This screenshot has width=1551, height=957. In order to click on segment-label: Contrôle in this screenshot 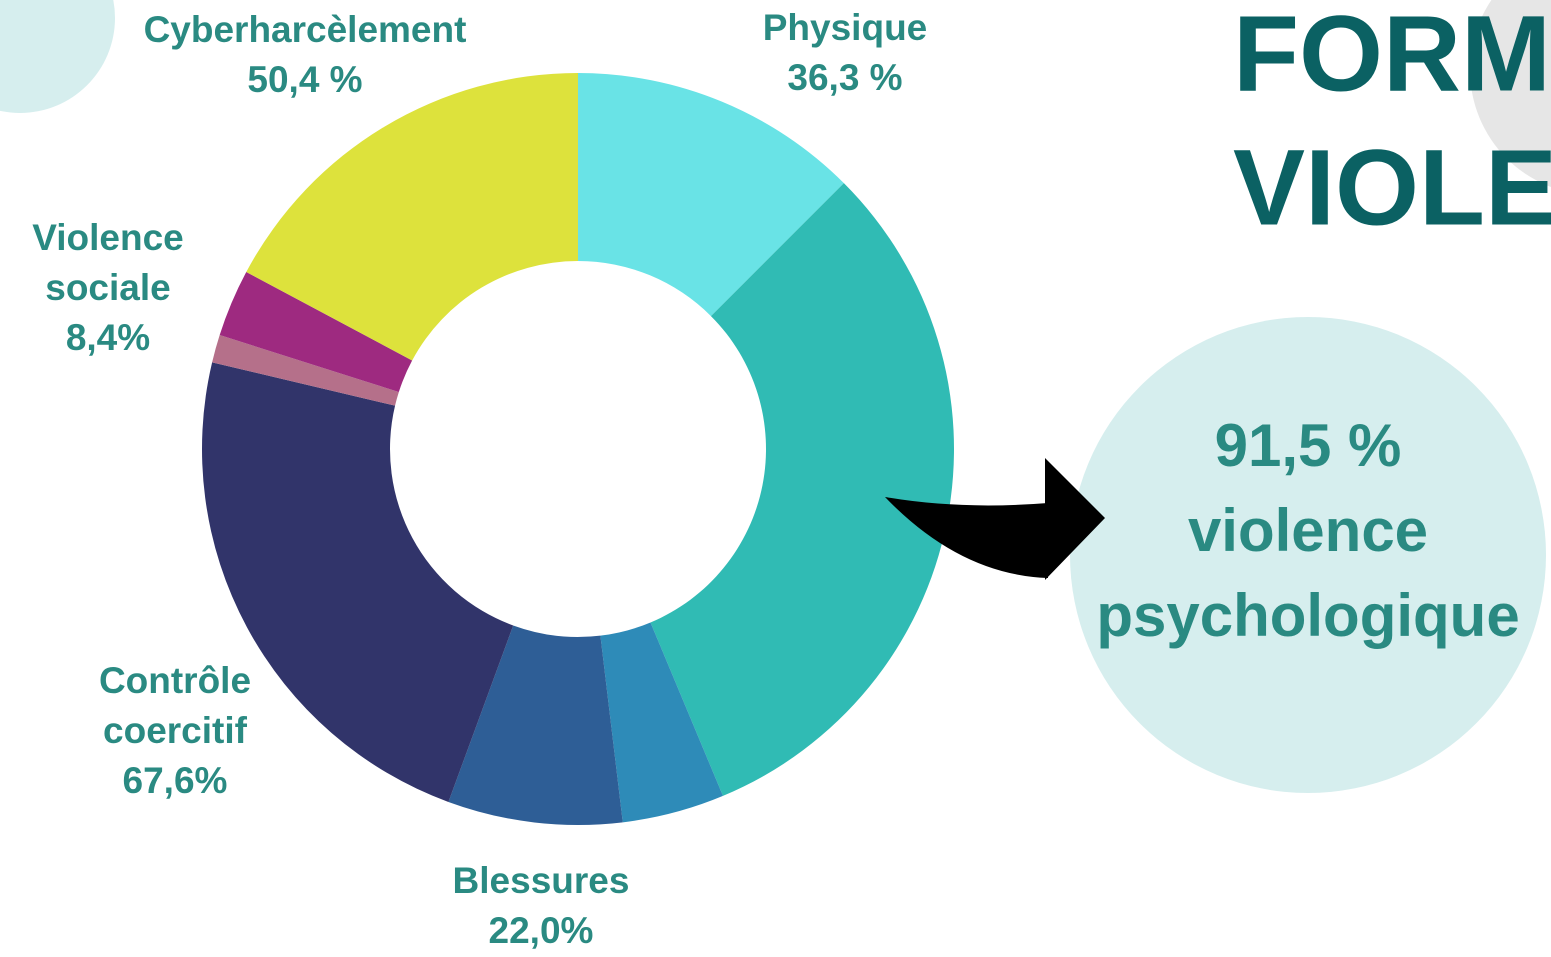, I will do `click(175, 680)`.